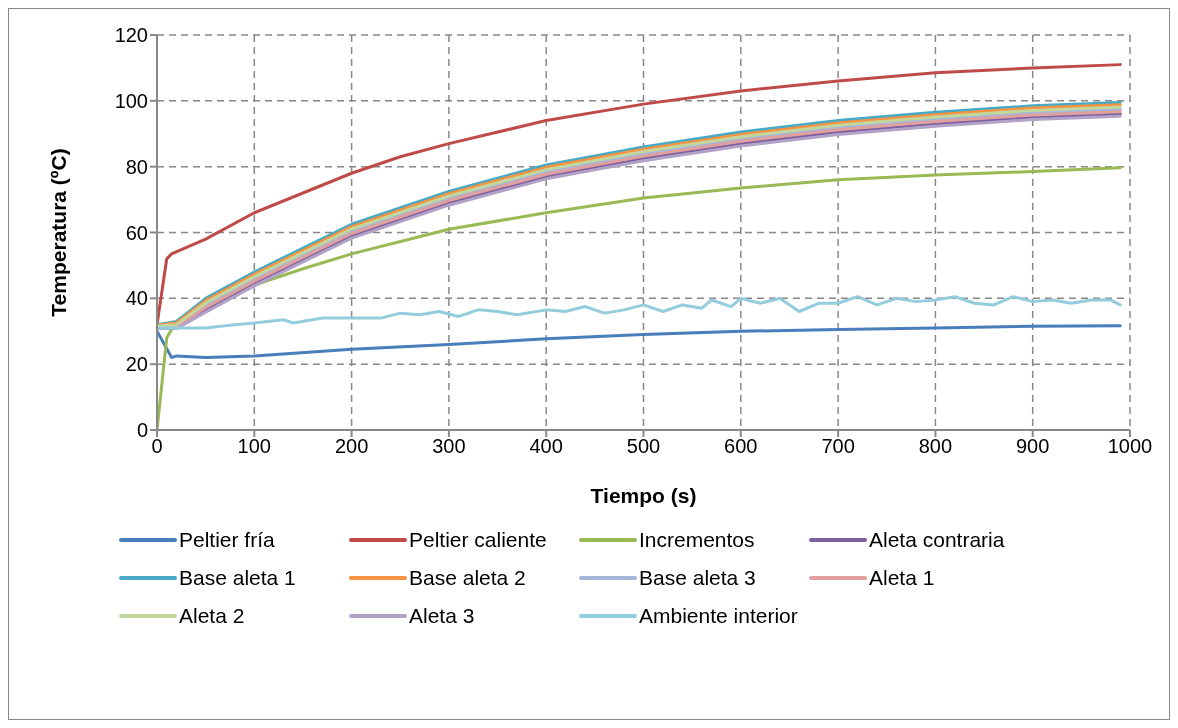 The image size is (1178, 728). What do you see at coordinates (212, 616) in the screenshot?
I see `legend-label: Aleta 2` at bounding box center [212, 616].